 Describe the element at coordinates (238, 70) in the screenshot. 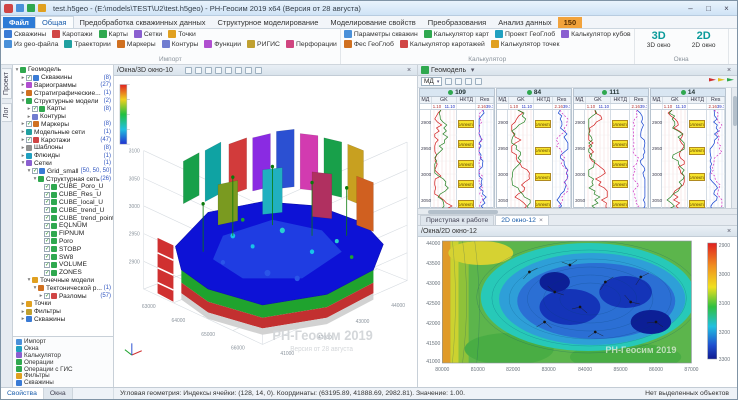

I see `slice-icon` at that location.